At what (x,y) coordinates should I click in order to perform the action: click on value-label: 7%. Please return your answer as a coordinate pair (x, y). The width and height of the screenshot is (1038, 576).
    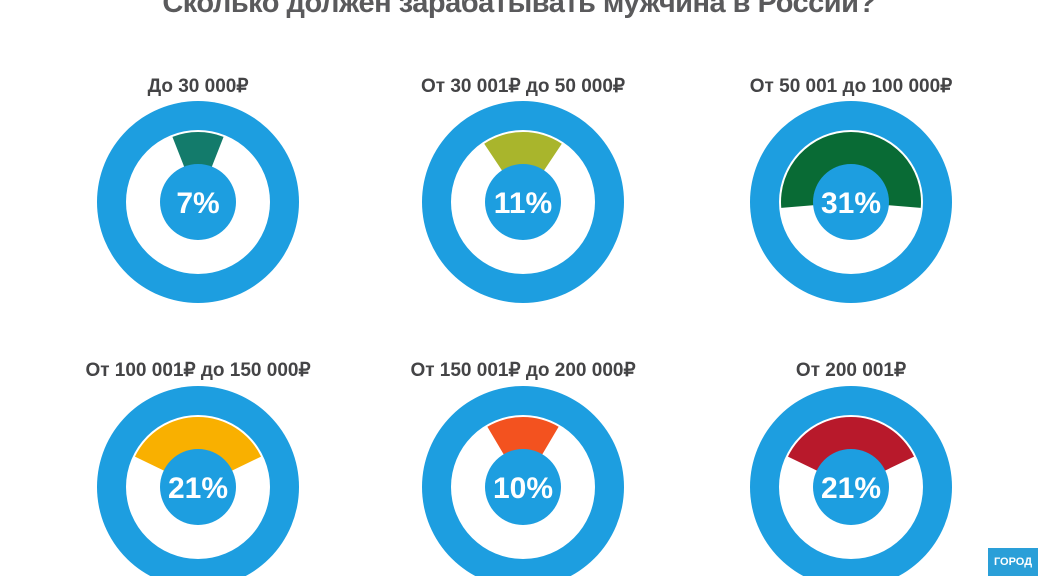
    Looking at the image, I should click on (197, 203).